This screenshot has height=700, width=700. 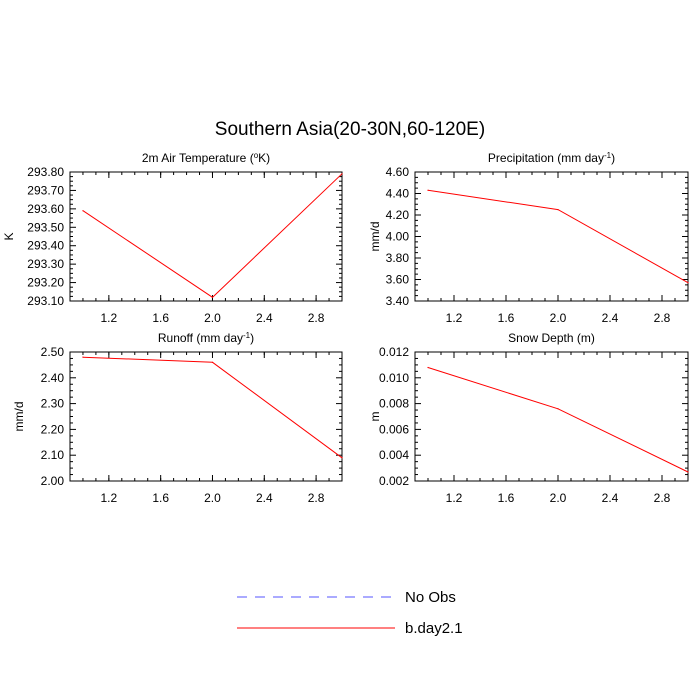 I want to click on panel-title: Snow Depth (m), so click(x=551, y=338).